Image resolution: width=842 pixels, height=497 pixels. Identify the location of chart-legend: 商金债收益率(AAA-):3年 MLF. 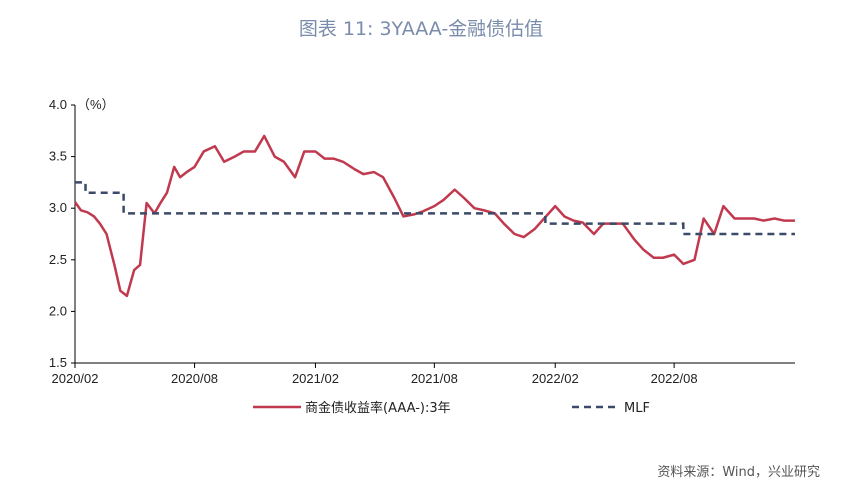
(451, 408).